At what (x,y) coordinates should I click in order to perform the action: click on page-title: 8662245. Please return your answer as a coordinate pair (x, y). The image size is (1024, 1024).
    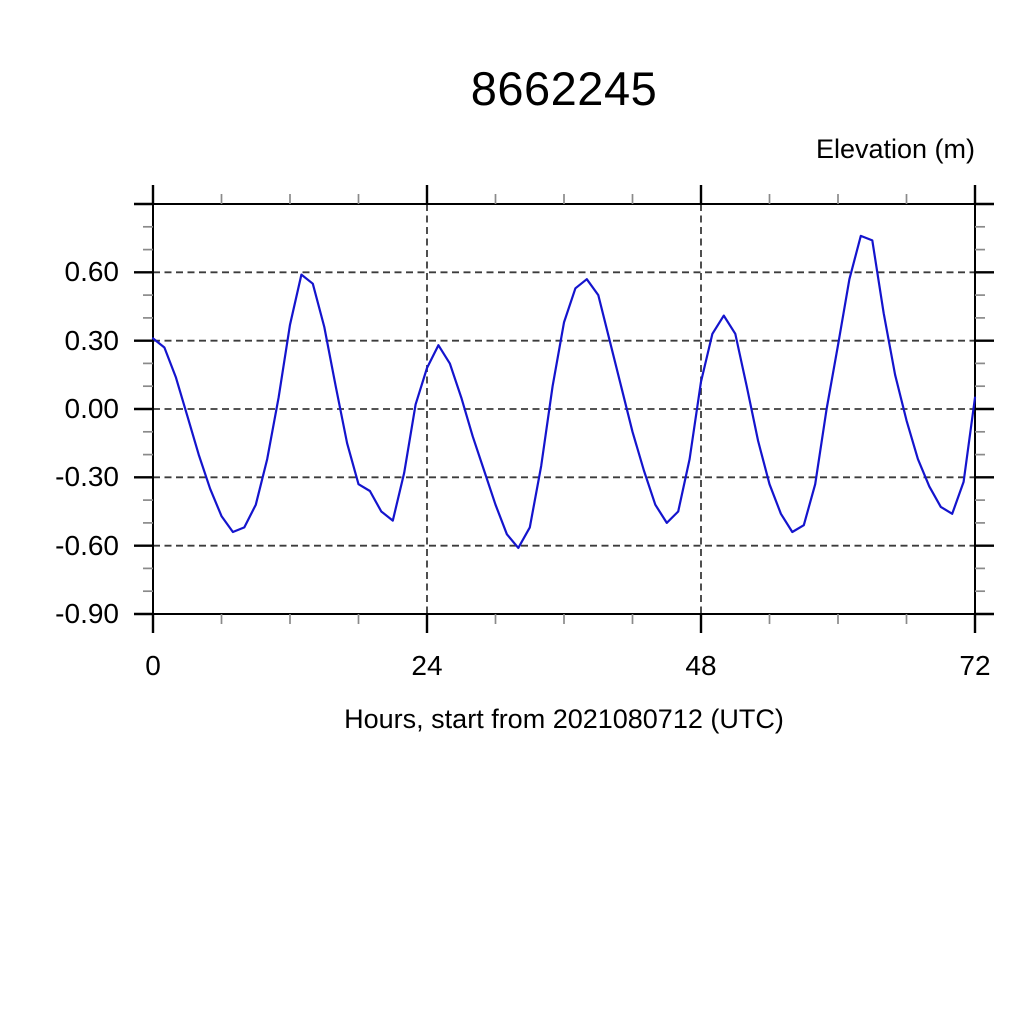
    Looking at the image, I should click on (564, 88).